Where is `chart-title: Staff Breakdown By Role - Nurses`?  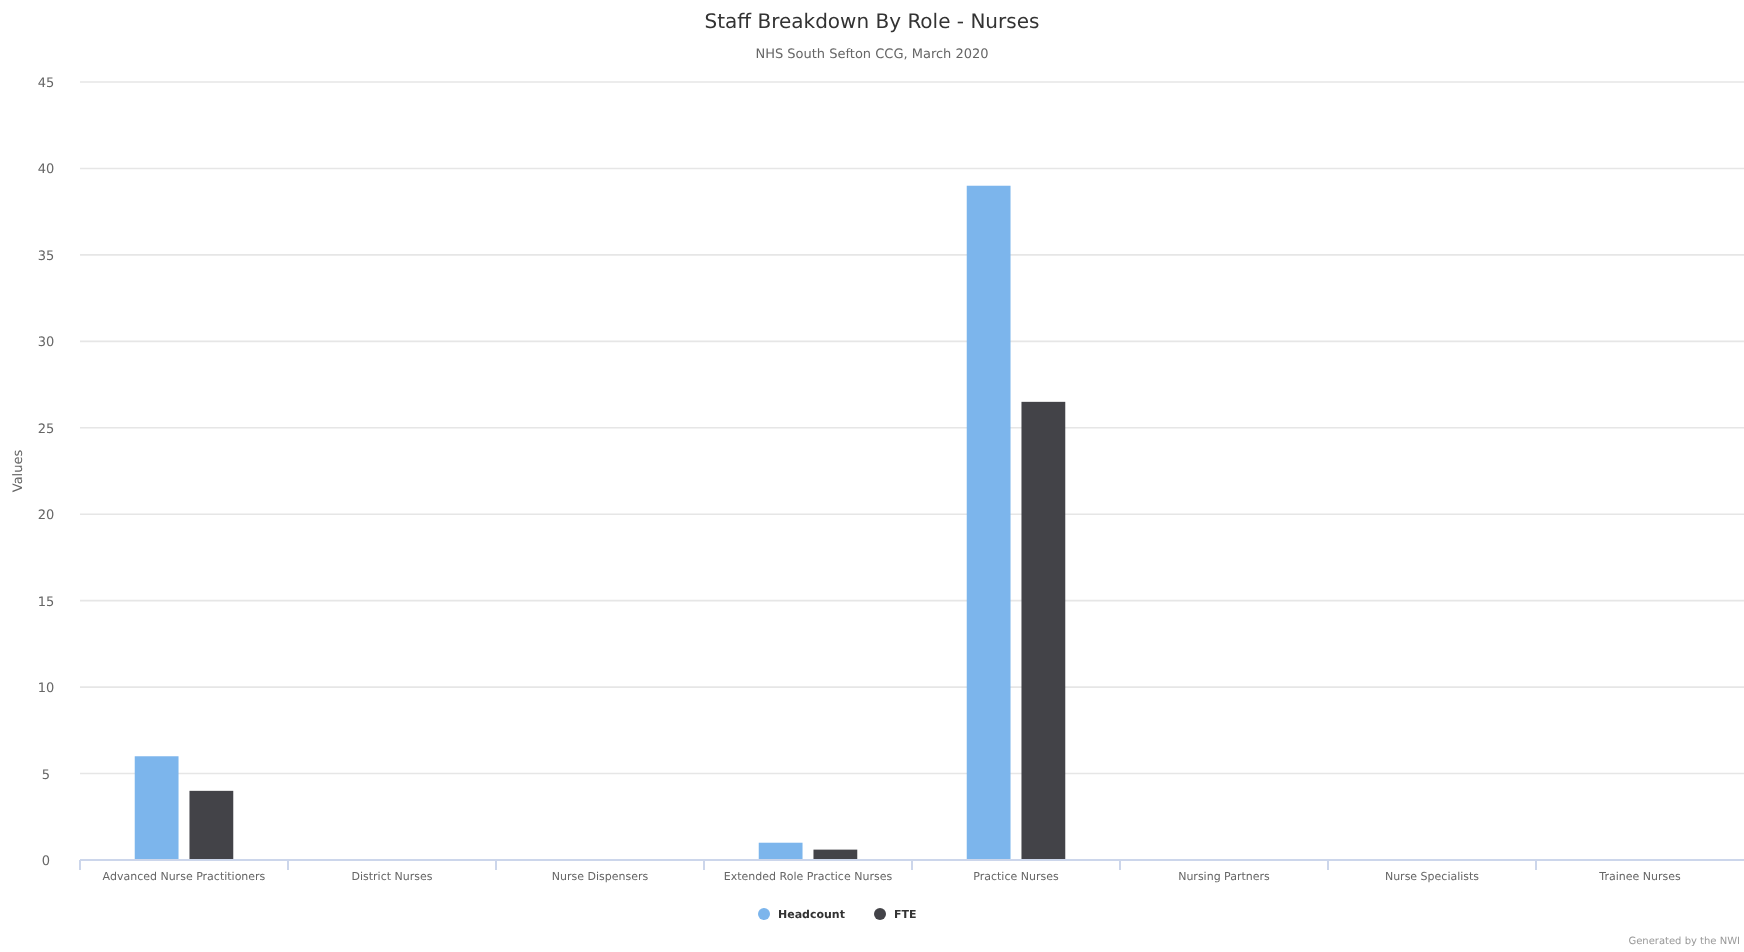
chart-title: Staff Breakdown By Role - Nurses is located at coordinates (872, 23).